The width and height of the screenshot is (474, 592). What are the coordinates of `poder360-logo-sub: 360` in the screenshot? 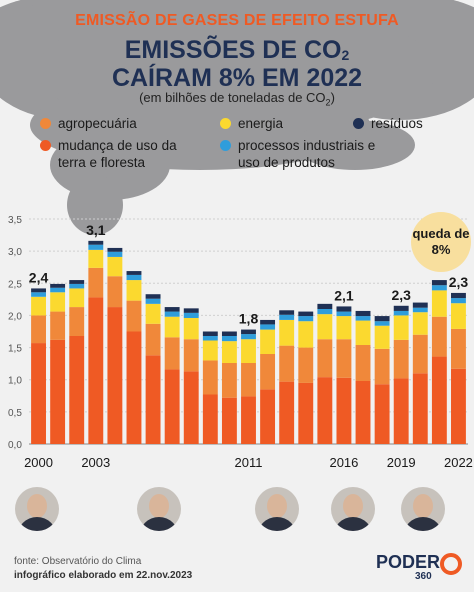 It's located at (423, 576).